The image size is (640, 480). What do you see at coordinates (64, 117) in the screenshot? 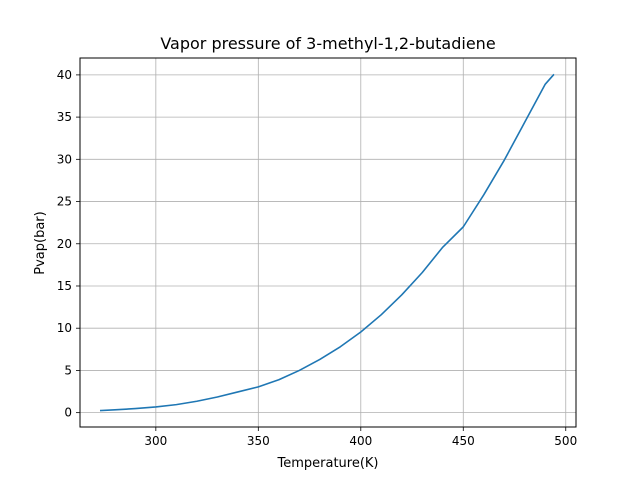
I see `y-tick-label: 35` at bounding box center [64, 117].